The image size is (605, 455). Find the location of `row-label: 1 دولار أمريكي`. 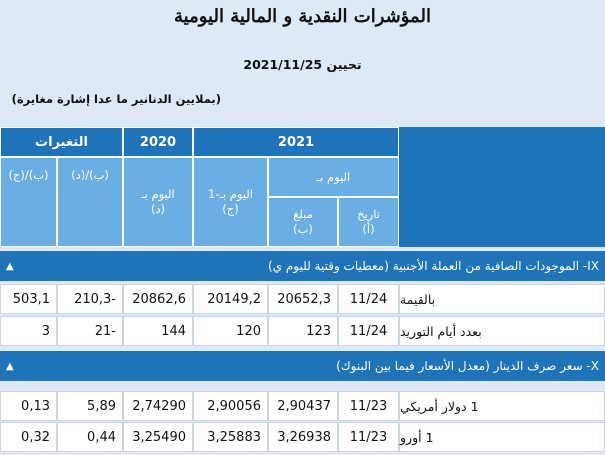

row-label: 1 دولار أمريكي is located at coordinates (502, 406).